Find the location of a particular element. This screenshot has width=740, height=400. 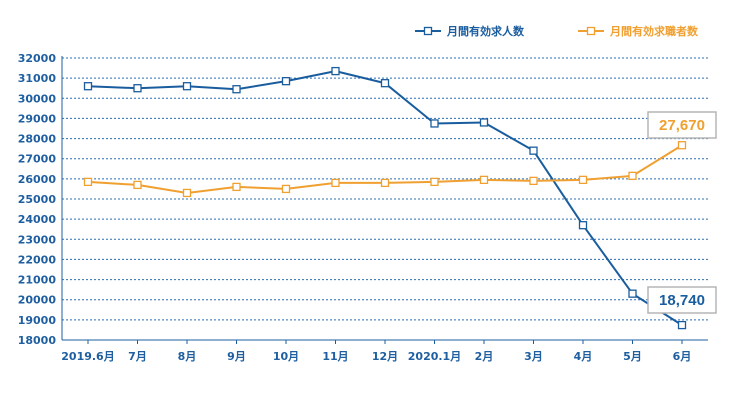

x-tick-label: 2020.1月 is located at coordinates (434, 356).